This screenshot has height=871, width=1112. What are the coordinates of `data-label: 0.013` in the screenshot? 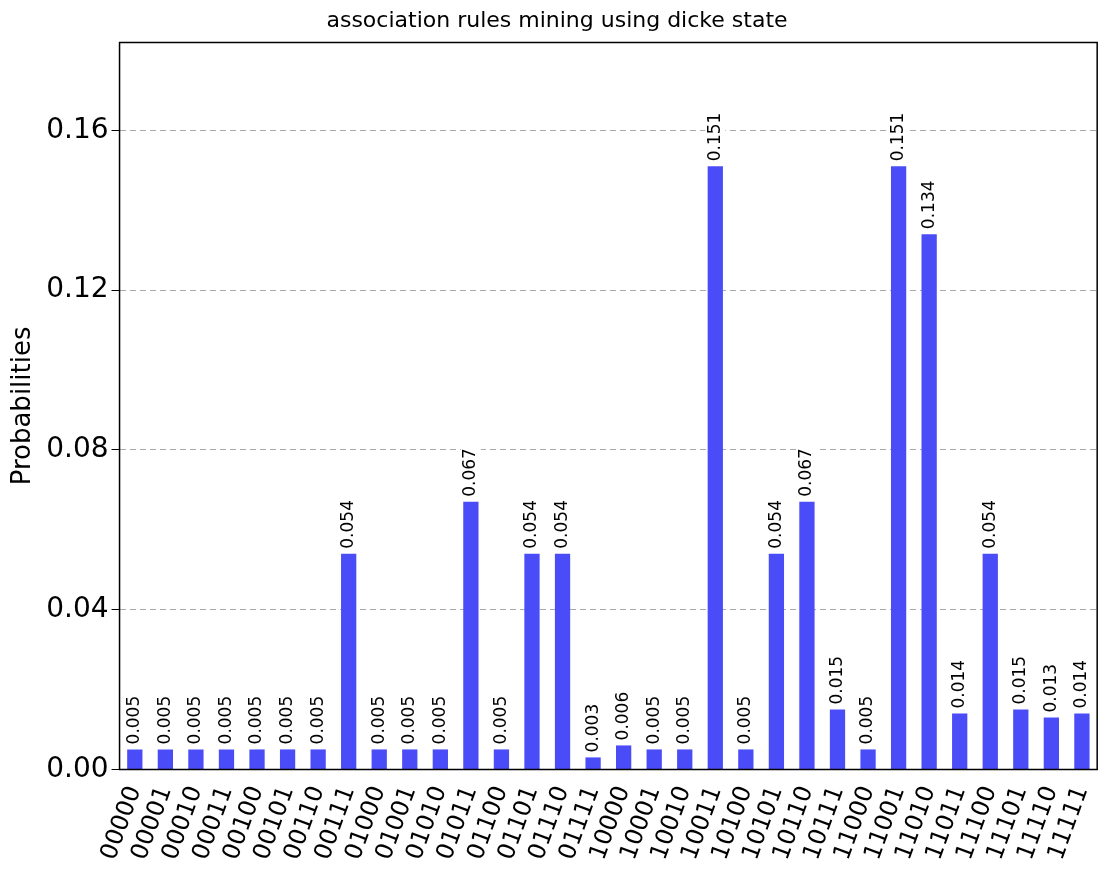 It's located at (1049, 688).